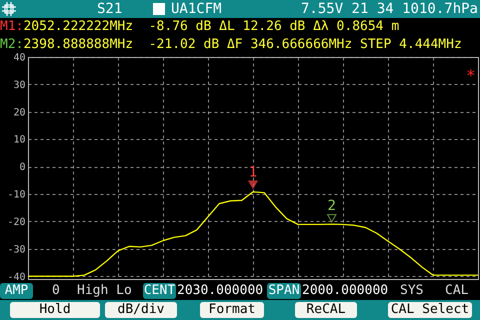 The width and height of the screenshot is (480, 320). What do you see at coordinates (284, 291) in the screenshot?
I see `text: SPAN` at bounding box center [284, 291].